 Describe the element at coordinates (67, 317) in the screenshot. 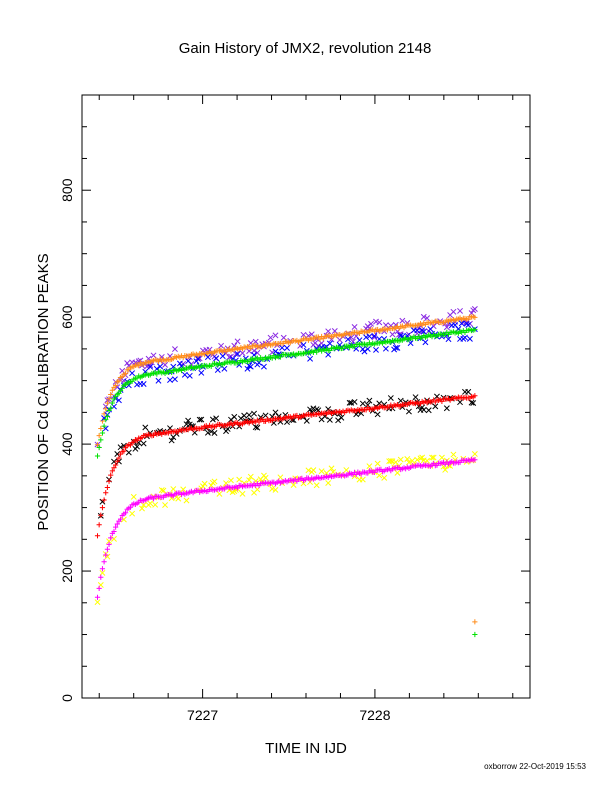

I see `y-tick-label: 600` at that location.